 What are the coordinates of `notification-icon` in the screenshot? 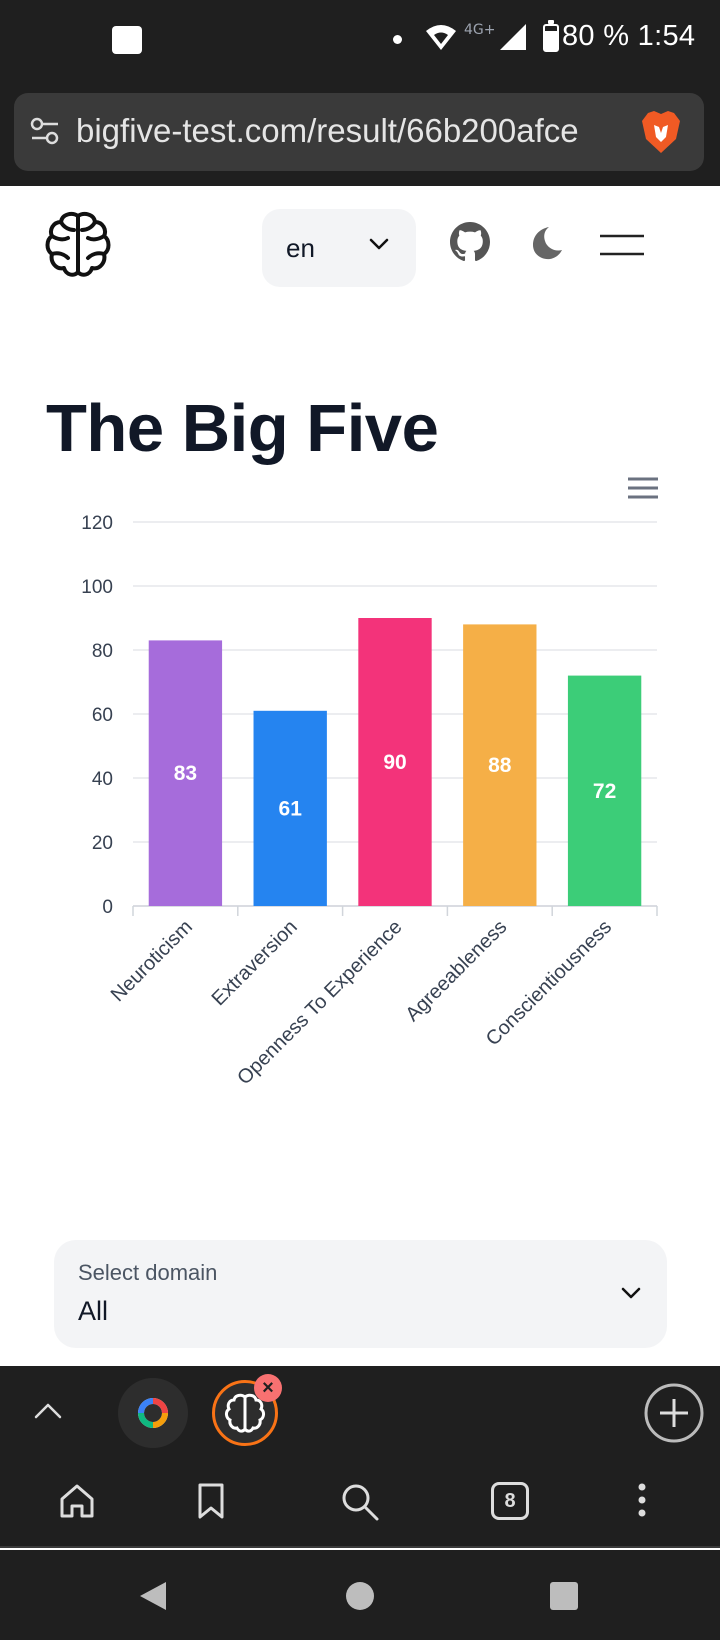 It's located at (127, 40).